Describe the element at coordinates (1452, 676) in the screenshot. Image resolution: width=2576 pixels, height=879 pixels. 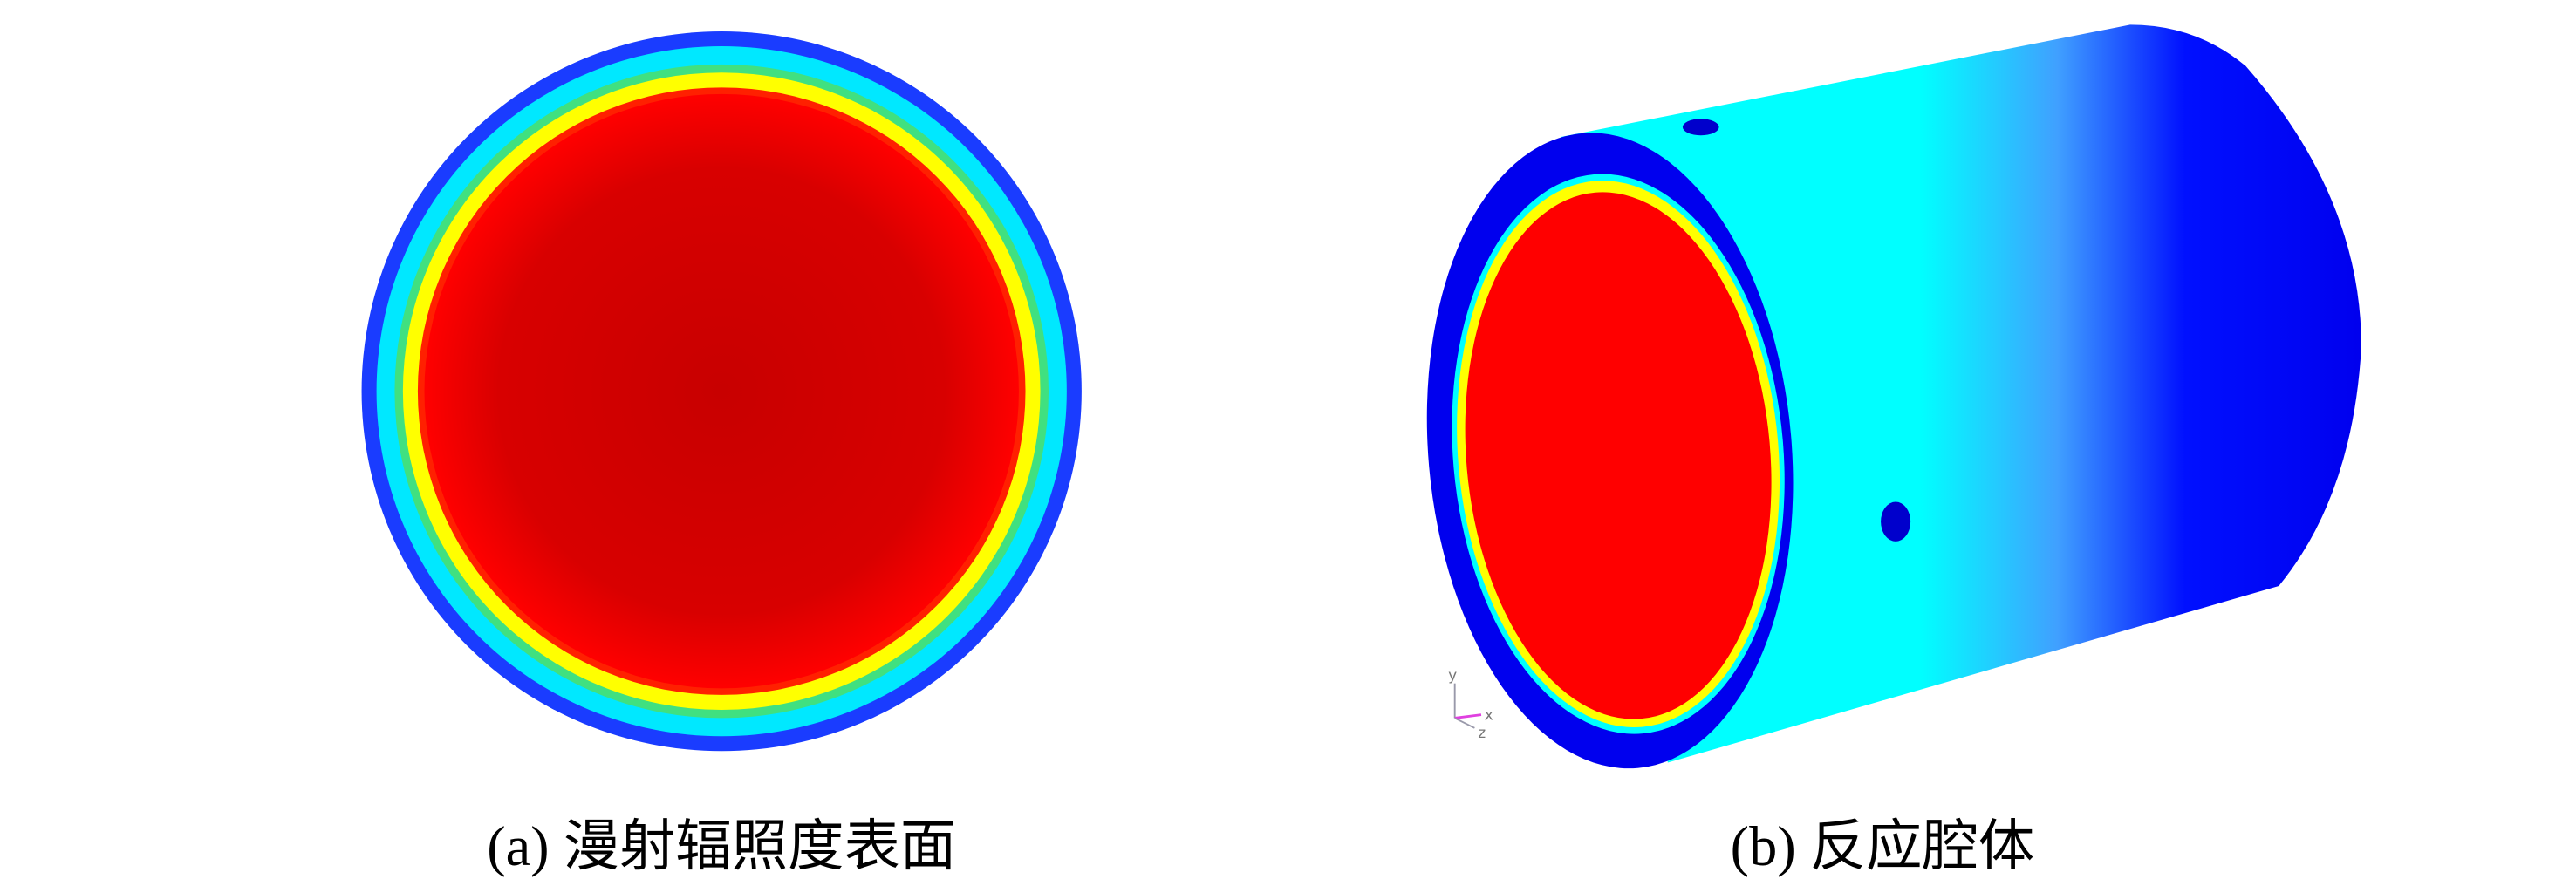
I see `axis-label: y` at that location.